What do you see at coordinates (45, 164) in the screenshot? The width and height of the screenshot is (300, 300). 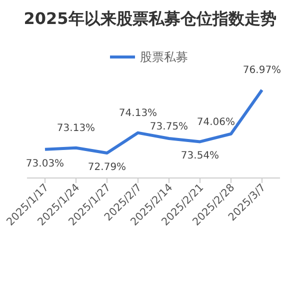 I see `data-label: 73.03%` at bounding box center [45, 164].